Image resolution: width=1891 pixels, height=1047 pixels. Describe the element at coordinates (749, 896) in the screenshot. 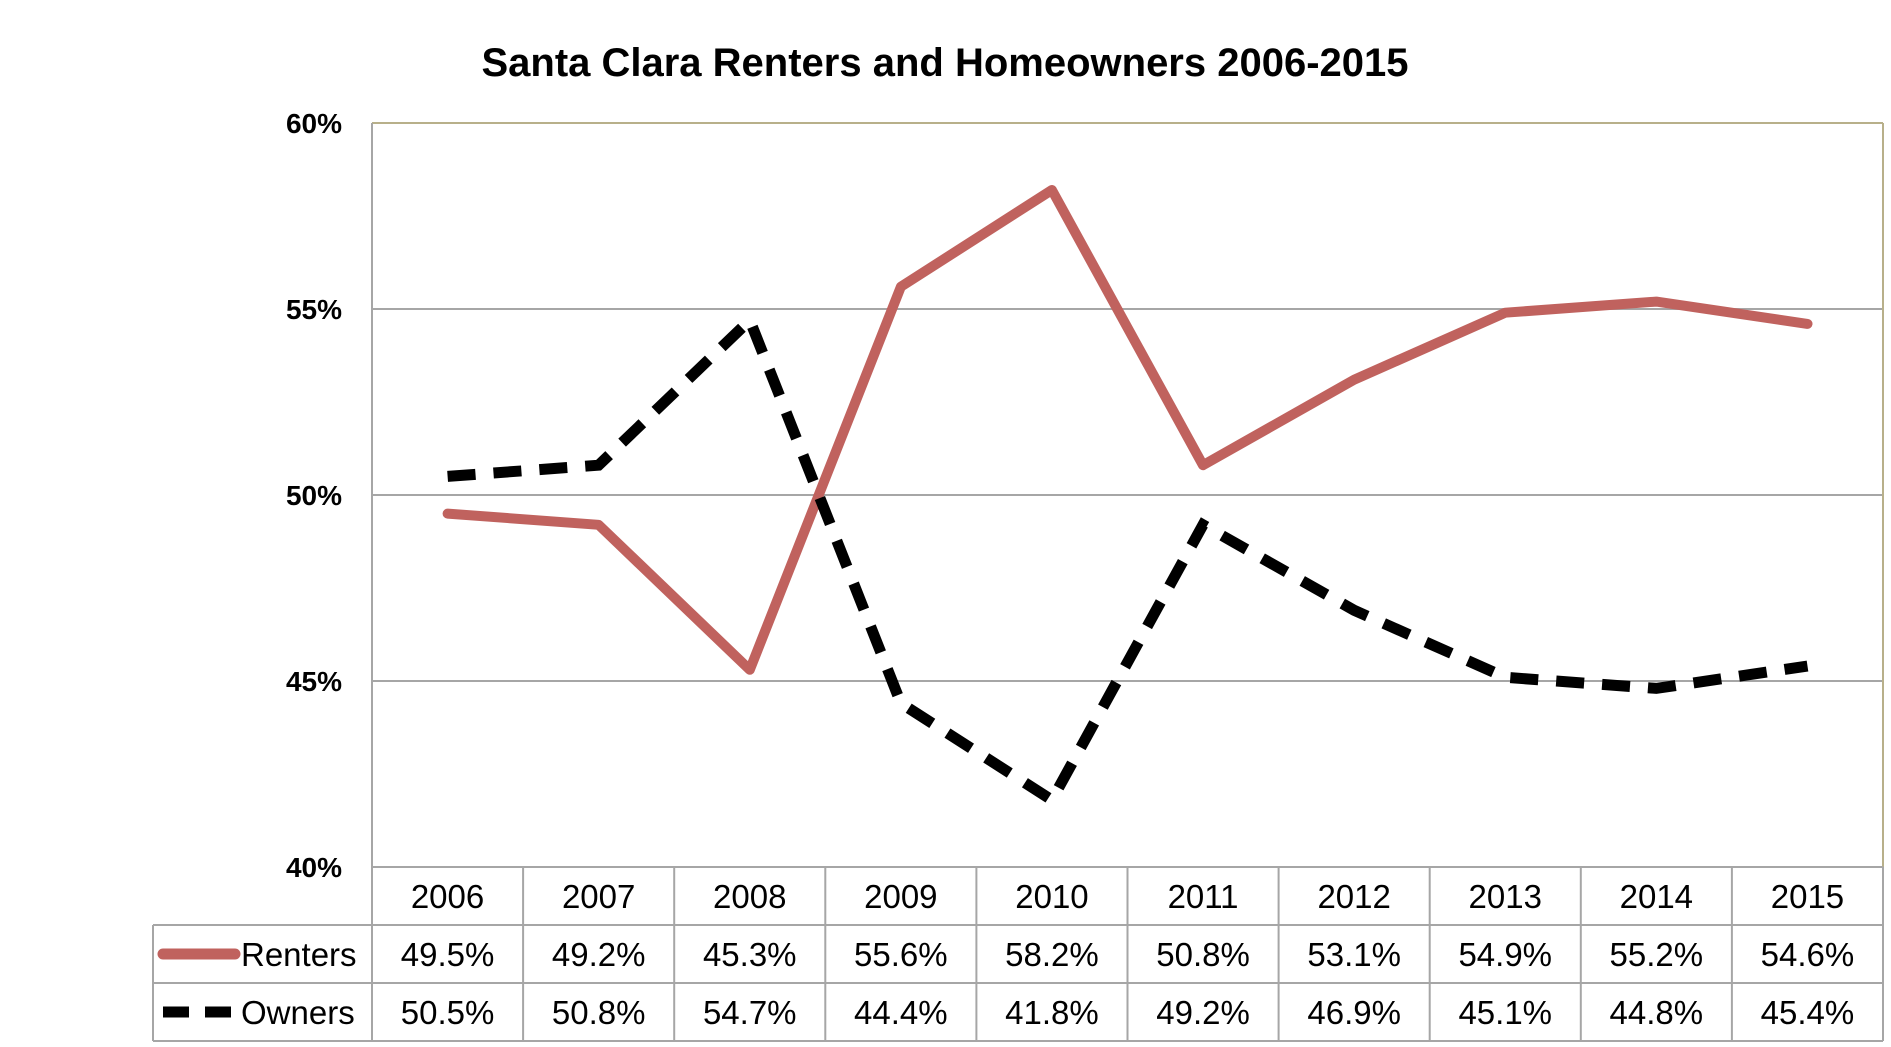

I see `x-tick-label: 2008` at that location.